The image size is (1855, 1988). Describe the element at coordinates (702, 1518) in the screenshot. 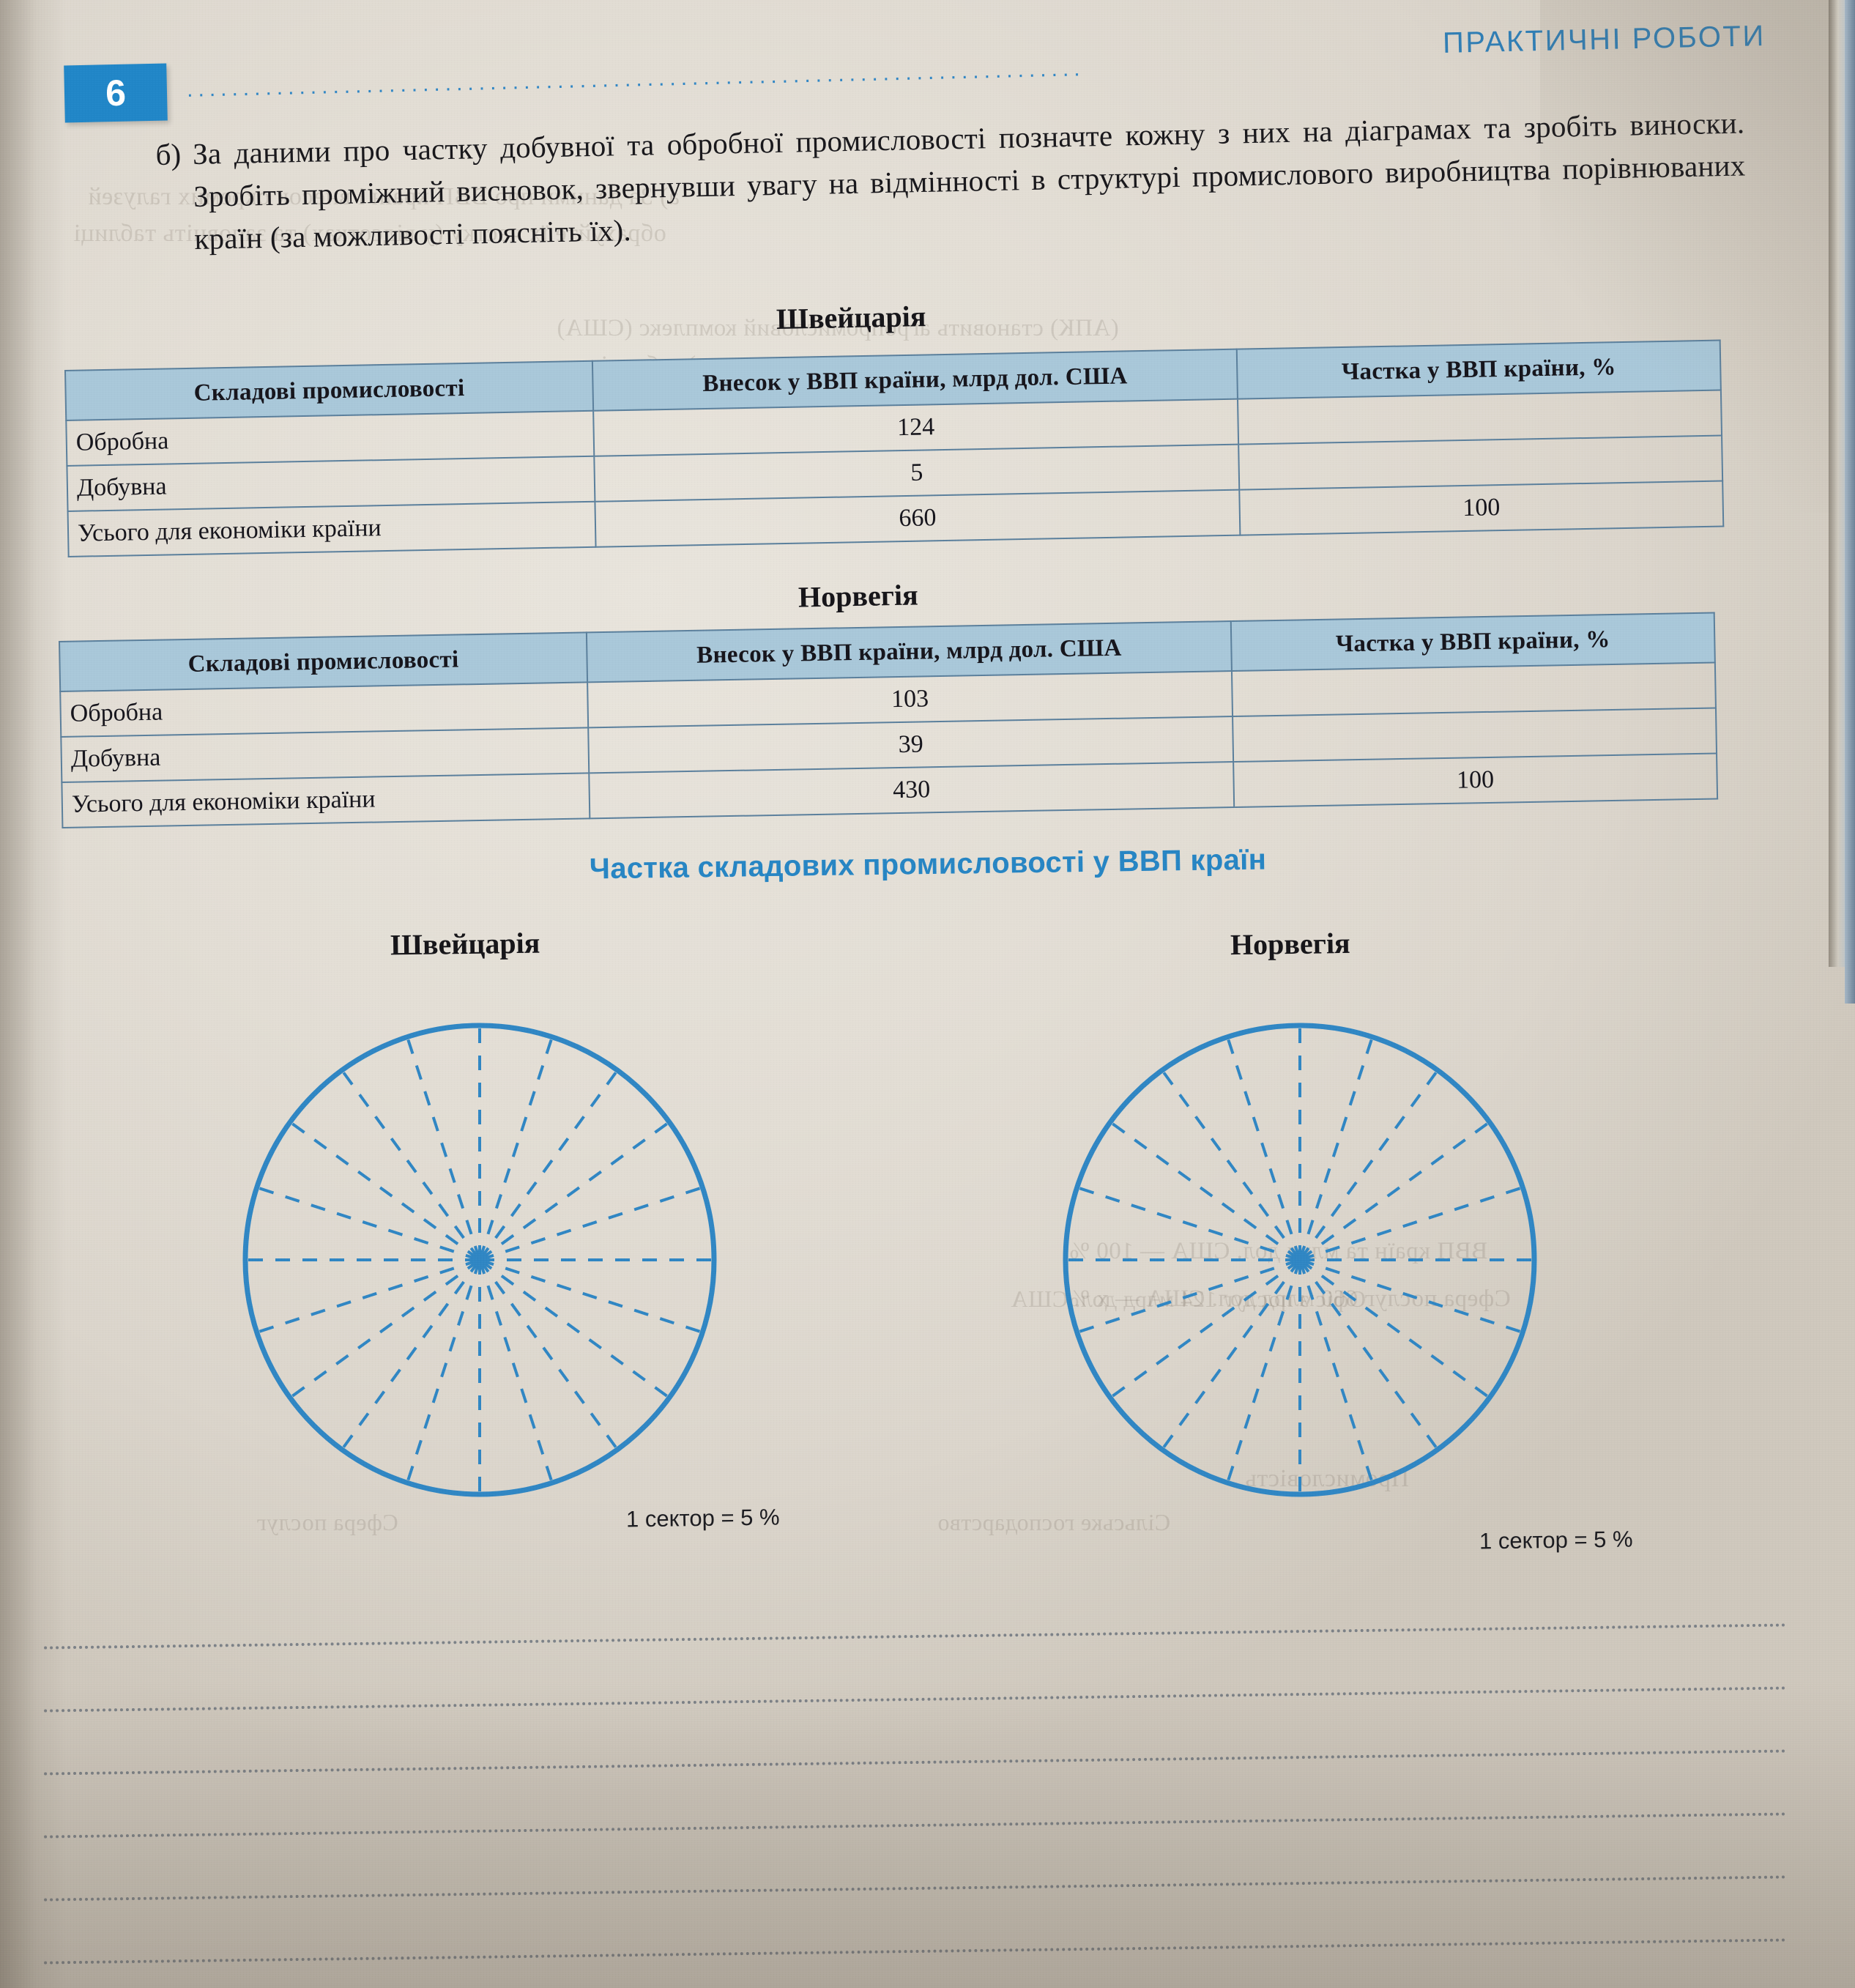

I see `legend-switzerland: 1 сектор = 5 %` at that location.